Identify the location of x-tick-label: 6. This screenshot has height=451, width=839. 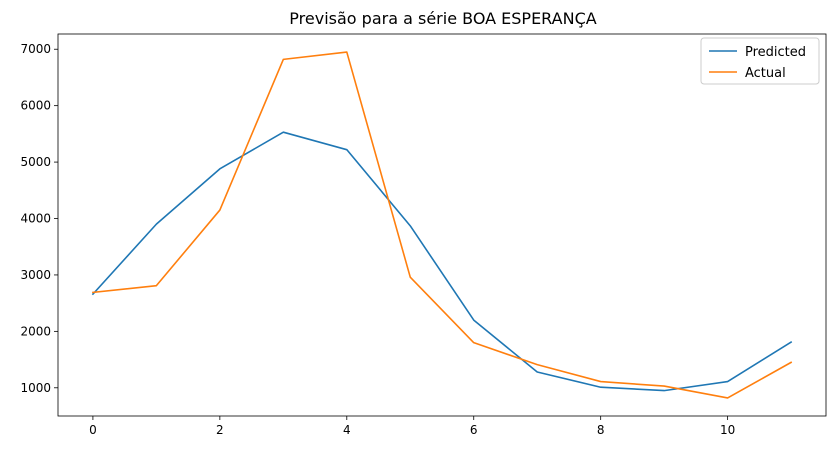
(474, 430).